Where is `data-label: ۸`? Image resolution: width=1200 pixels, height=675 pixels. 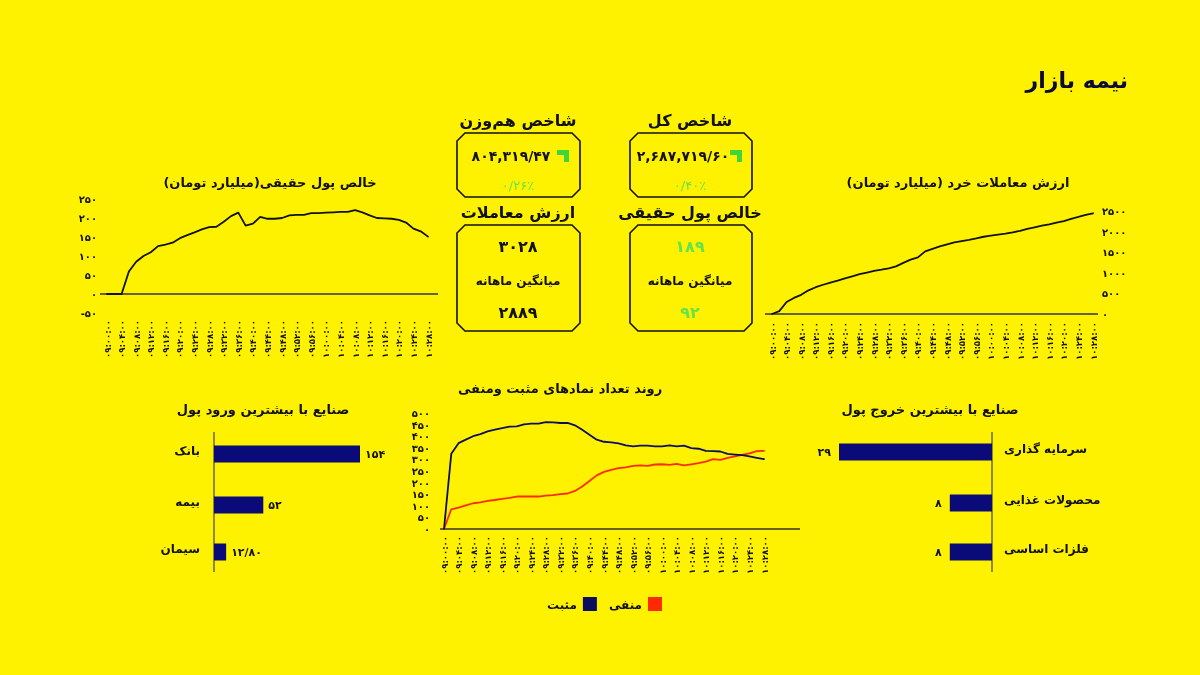 data-label: ۸ is located at coordinates (939, 552).